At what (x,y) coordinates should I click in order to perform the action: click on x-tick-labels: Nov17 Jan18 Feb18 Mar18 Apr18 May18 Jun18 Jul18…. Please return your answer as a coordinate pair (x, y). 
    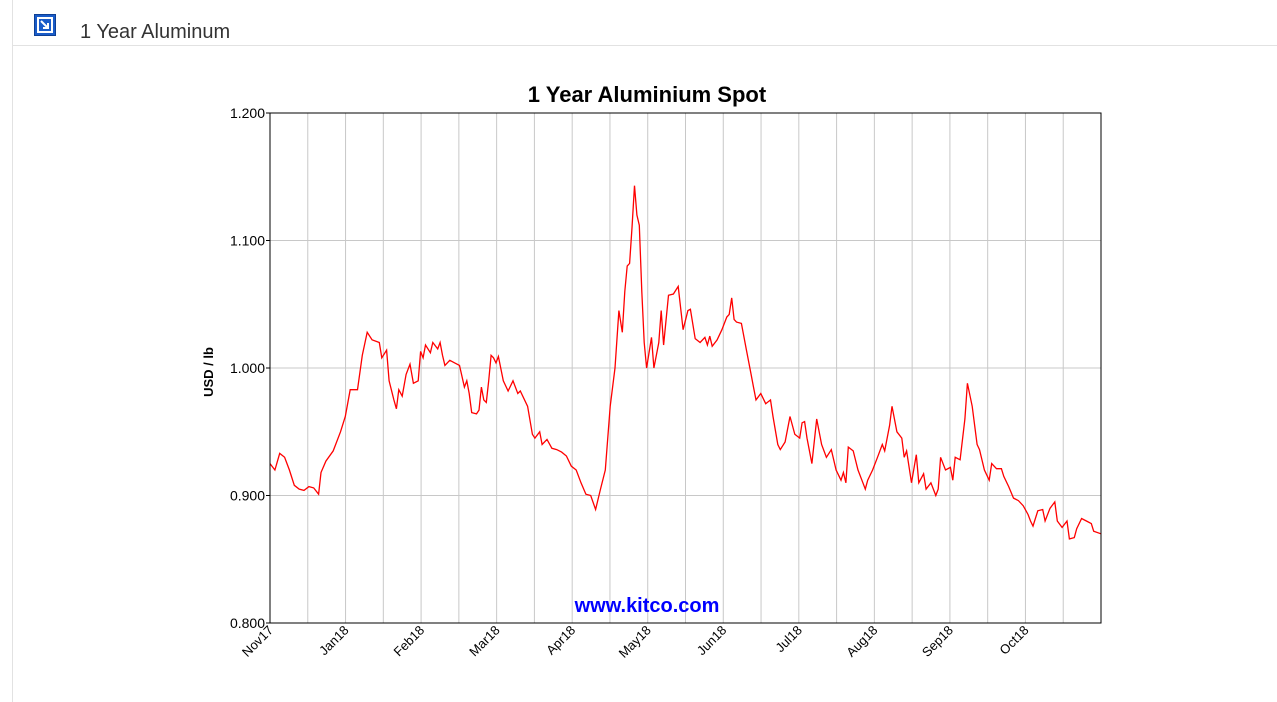
    Looking at the image, I should click on (635, 642).